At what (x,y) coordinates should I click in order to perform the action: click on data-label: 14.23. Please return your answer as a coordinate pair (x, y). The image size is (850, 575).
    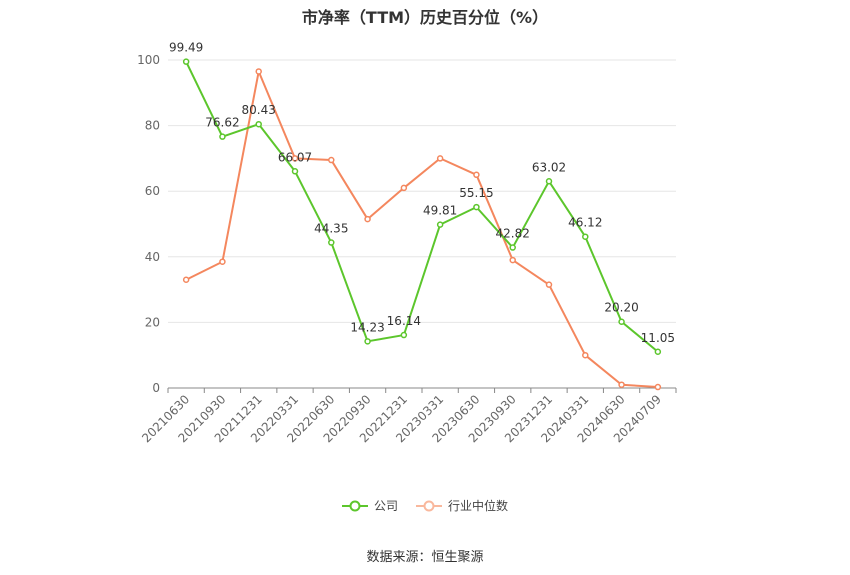
    Looking at the image, I should click on (367, 327).